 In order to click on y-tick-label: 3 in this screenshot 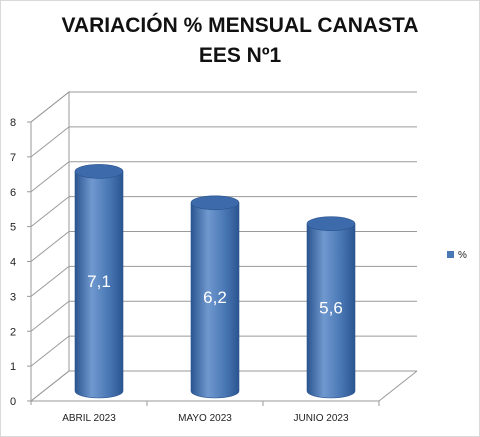, I will do `click(13, 297)`.